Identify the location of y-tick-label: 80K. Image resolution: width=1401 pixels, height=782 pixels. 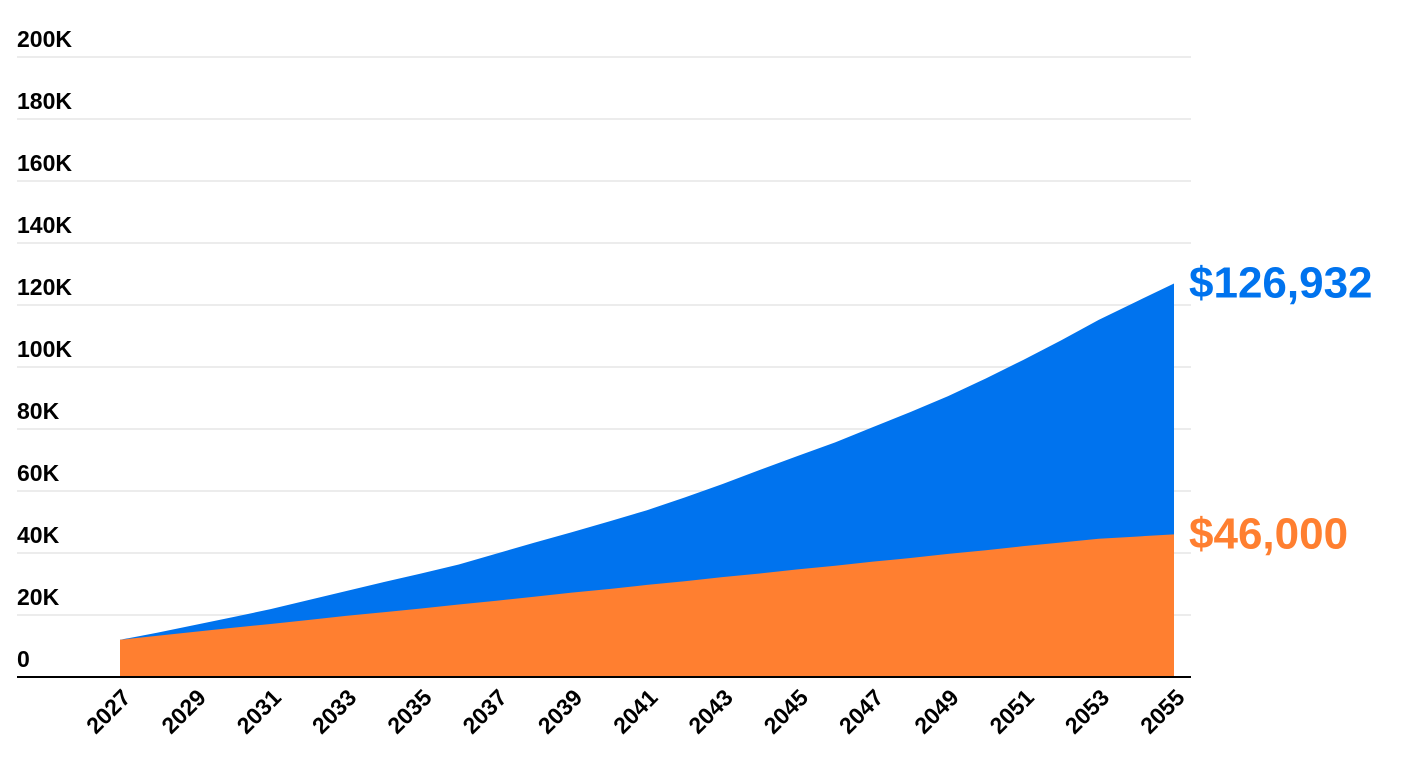
(38, 411).